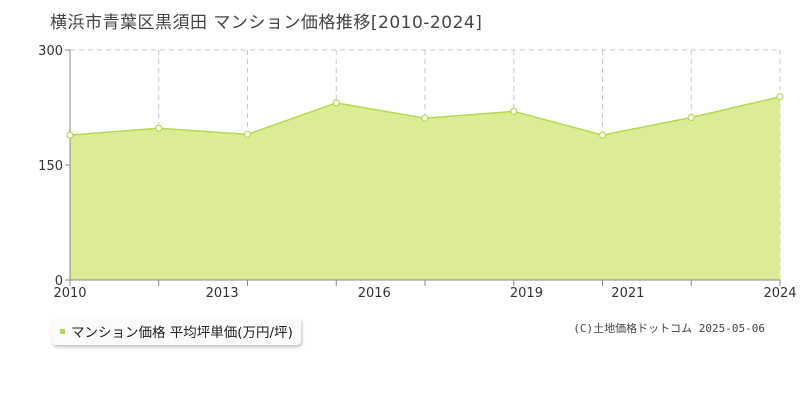 The image size is (800, 400). I want to click on x-tick-label: 2013, so click(222, 293).